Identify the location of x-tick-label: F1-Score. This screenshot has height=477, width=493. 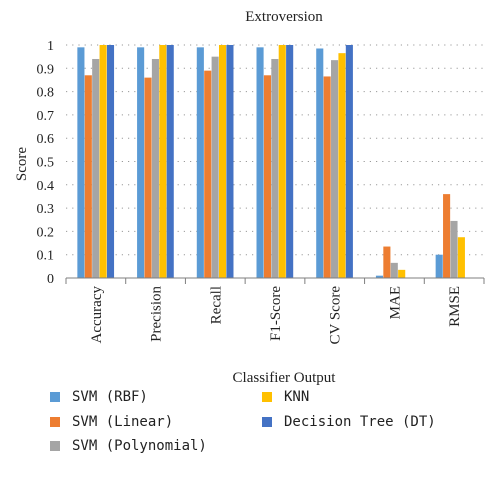
(276, 313).